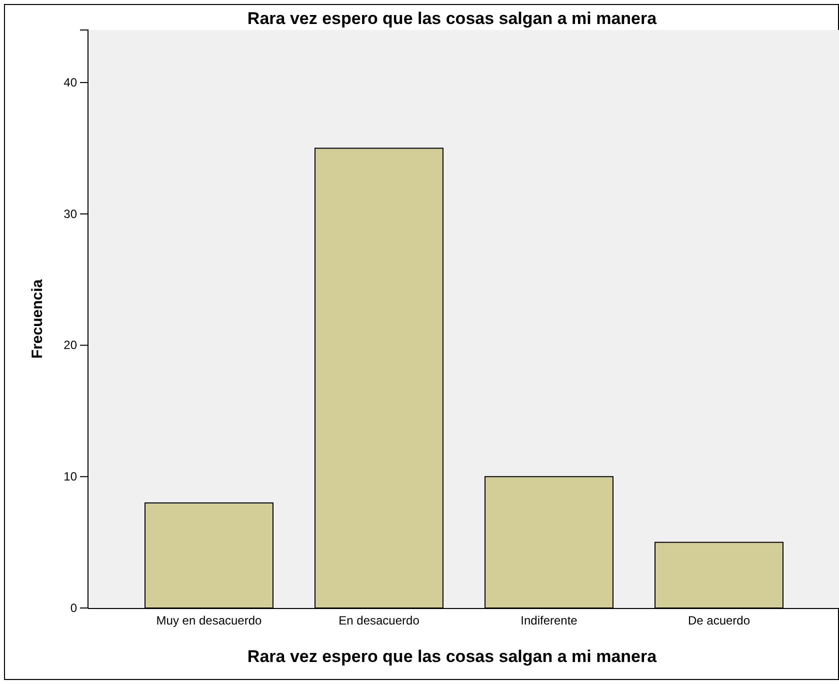 This screenshot has height=684, width=839. What do you see at coordinates (209, 621) in the screenshot?
I see `x-tick-label: Muy en desacuerdo` at bounding box center [209, 621].